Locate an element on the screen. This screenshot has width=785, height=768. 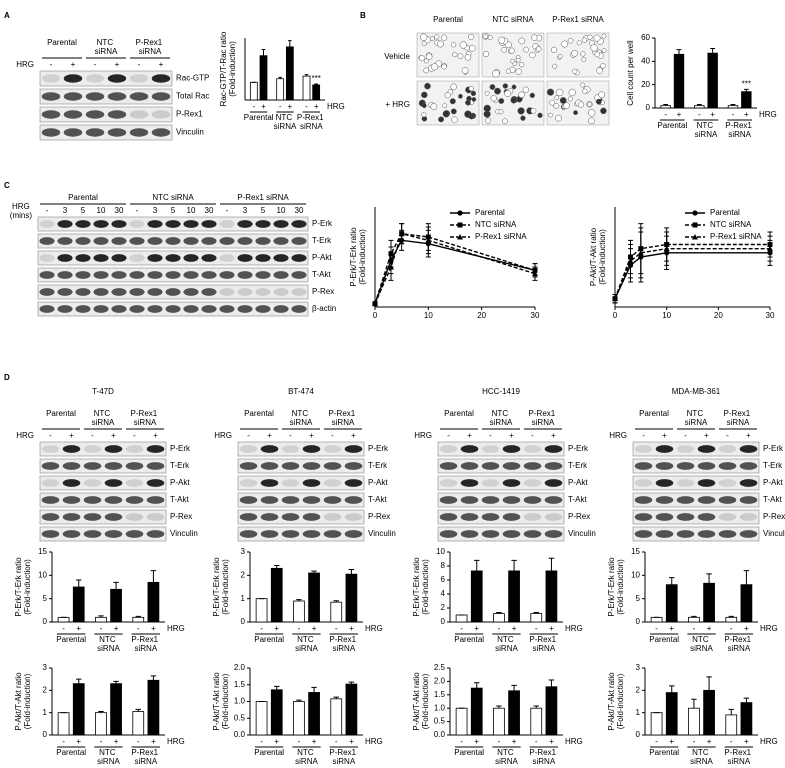
x-tick-label: 30 is located at coordinates (770, 315).